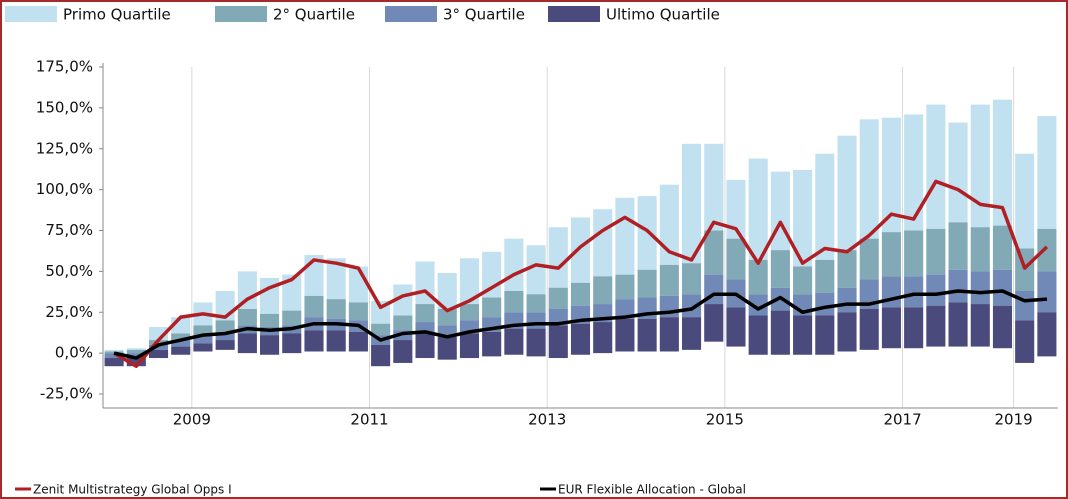  What do you see at coordinates (64, 189) in the screenshot?
I see `y-tick-label: 100,0%` at bounding box center [64, 189].